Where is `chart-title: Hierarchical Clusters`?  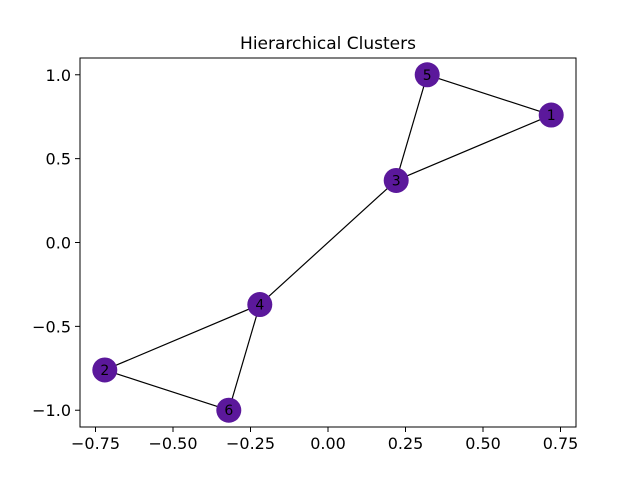 chart-title: Hierarchical Clusters is located at coordinates (328, 44).